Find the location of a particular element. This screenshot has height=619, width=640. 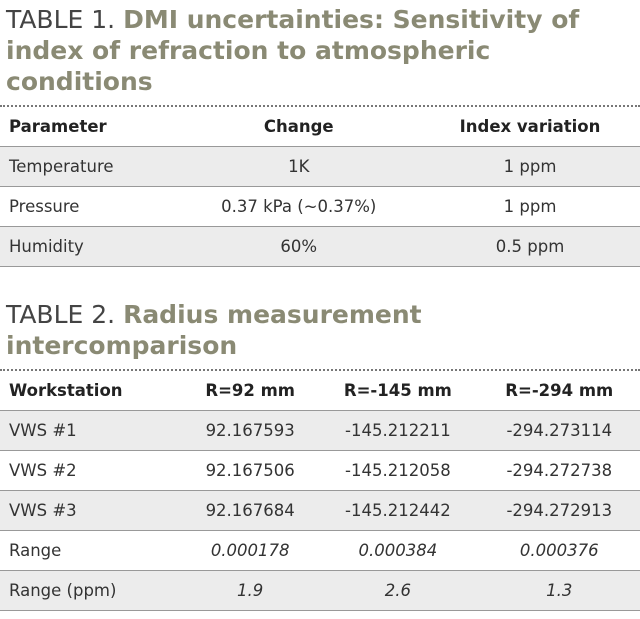

table-cell: 92.167506 is located at coordinates (250, 470).